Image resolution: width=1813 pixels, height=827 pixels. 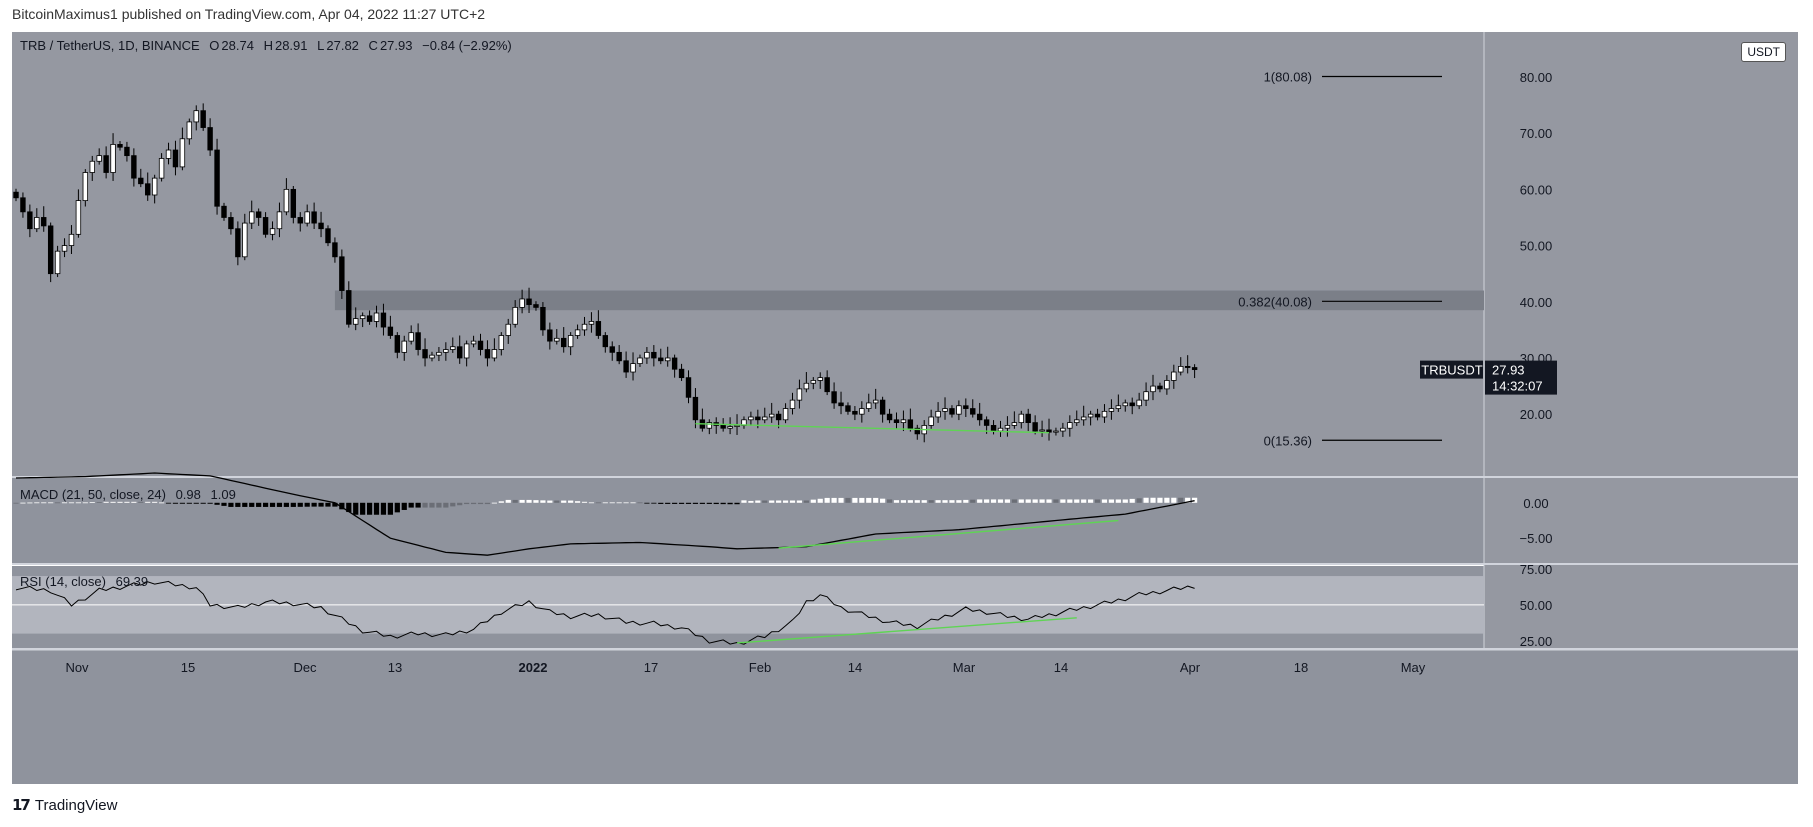 I want to click on footer: 17 TradingView, so click(x=64, y=805).